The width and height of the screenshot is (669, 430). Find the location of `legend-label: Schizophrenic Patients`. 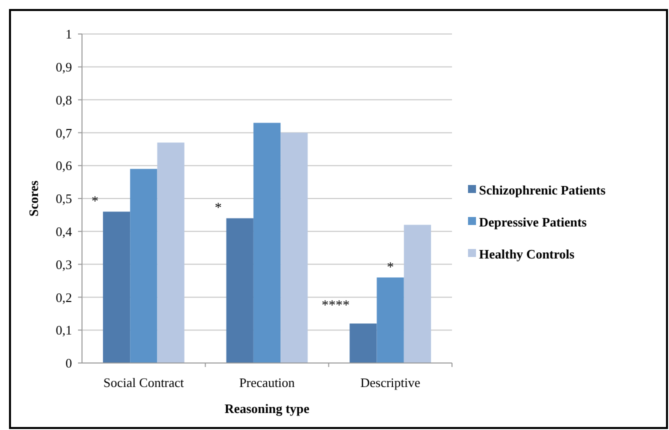

legend-label: Schizophrenic Patients is located at coordinates (542, 190).